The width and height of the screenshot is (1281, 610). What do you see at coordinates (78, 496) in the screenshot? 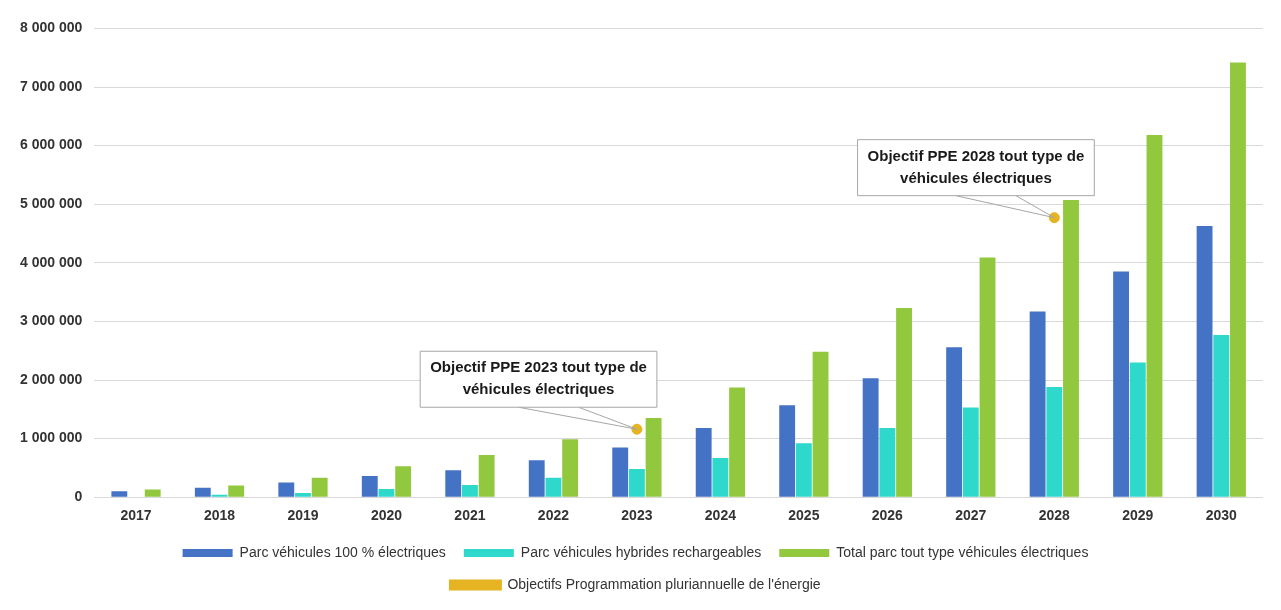
I see `y-tick-label: 0` at bounding box center [78, 496].